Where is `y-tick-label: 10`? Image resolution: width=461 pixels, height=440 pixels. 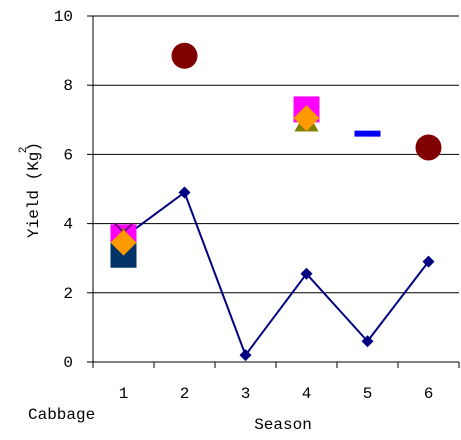
y-tick-label: 10 is located at coordinates (63, 17).